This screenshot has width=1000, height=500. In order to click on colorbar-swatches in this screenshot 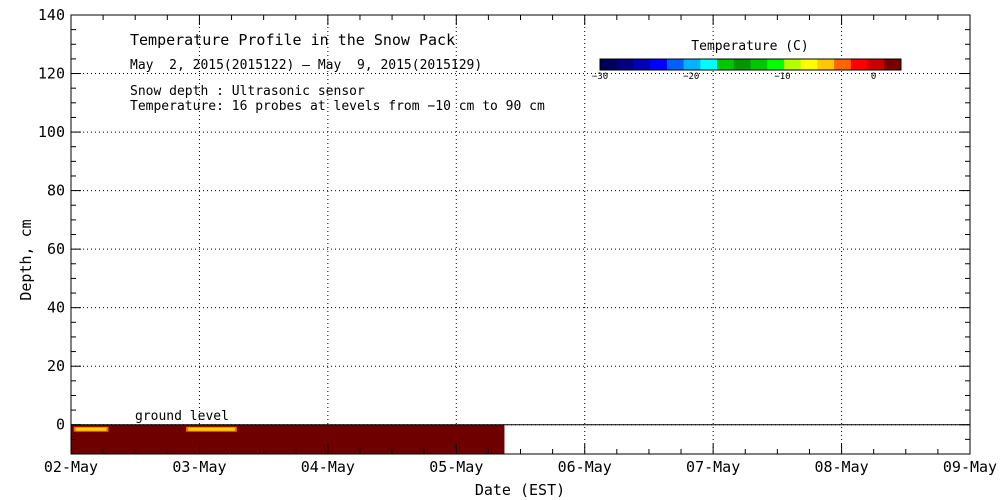, I will do `click(750, 64)`.